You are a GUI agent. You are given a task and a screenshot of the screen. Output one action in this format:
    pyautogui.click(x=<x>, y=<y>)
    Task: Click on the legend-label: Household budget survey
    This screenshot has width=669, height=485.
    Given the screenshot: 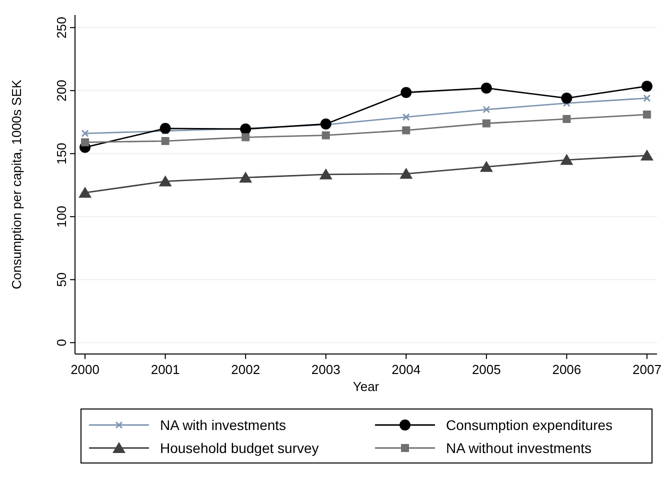 What is the action you would take?
    pyautogui.click(x=239, y=448)
    